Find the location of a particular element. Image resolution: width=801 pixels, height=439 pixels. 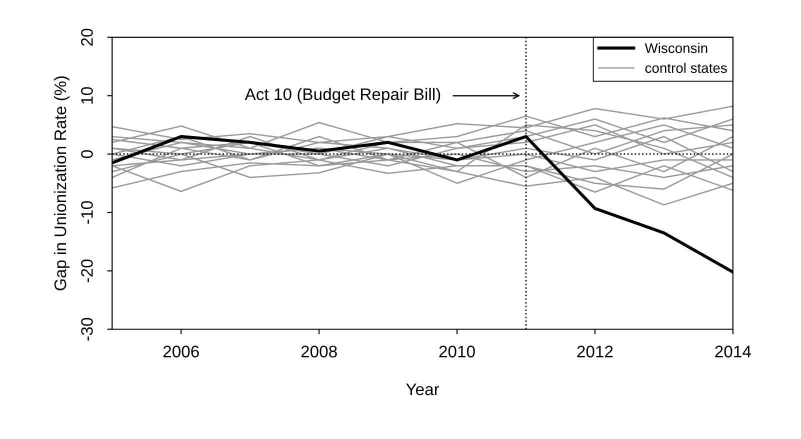

legend-label: control states is located at coordinates (686, 67).